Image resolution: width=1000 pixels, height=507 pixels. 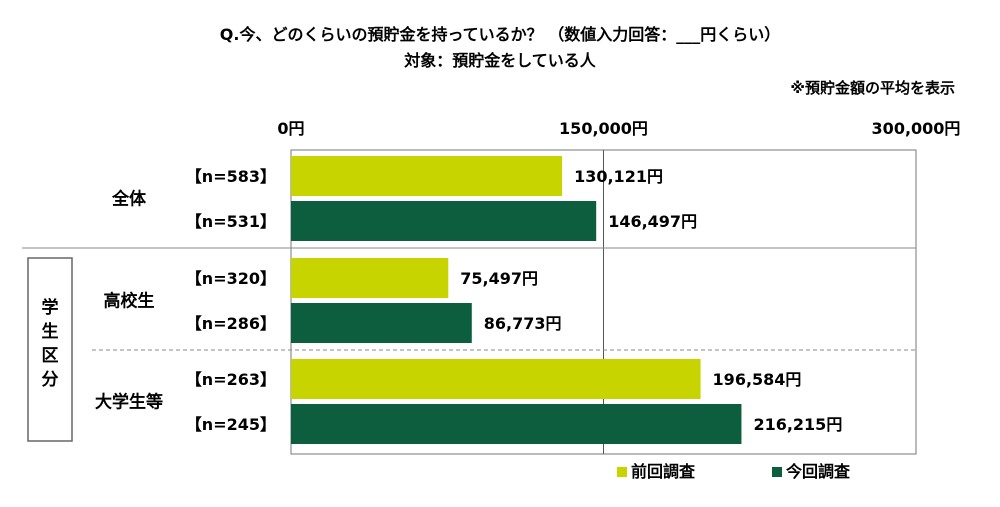 What do you see at coordinates (523, 323) in the screenshot?
I see `data-label: 86,773円` at bounding box center [523, 323].